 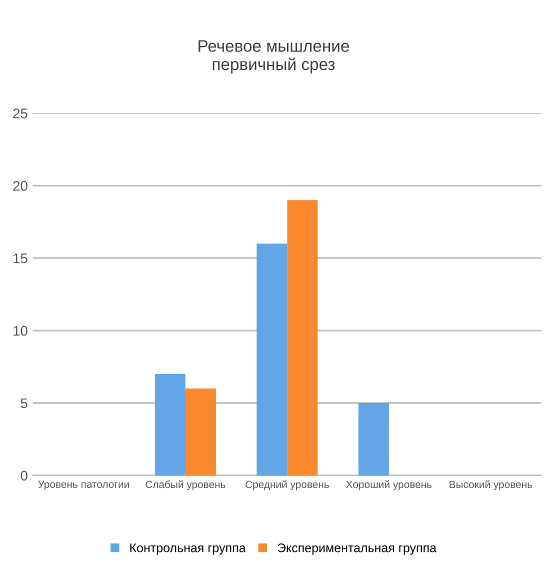 What do you see at coordinates (24, 475) in the screenshot?
I see `y-tick-label: 0` at bounding box center [24, 475].